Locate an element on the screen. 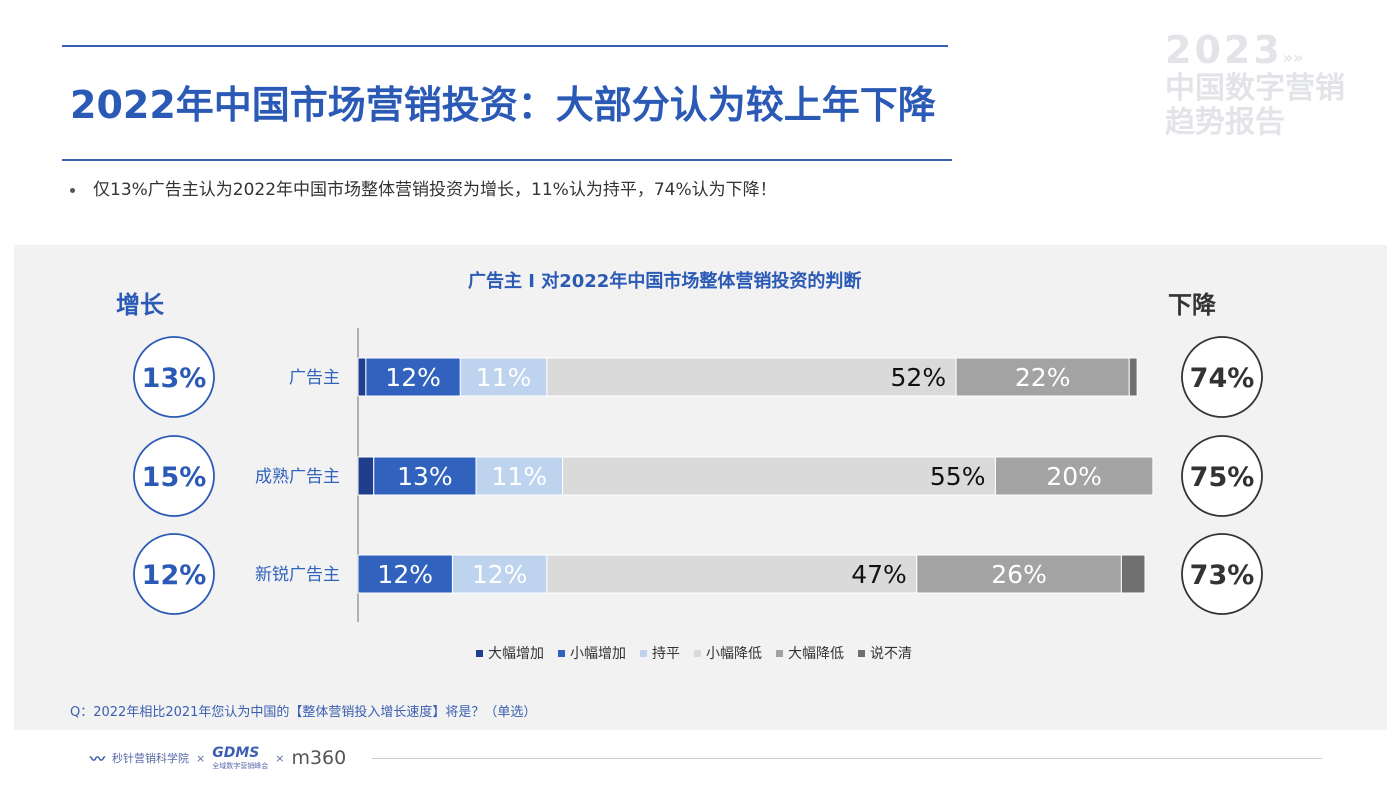 This screenshot has height=788, width=1400. data-label: 52% is located at coordinates (919, 377).